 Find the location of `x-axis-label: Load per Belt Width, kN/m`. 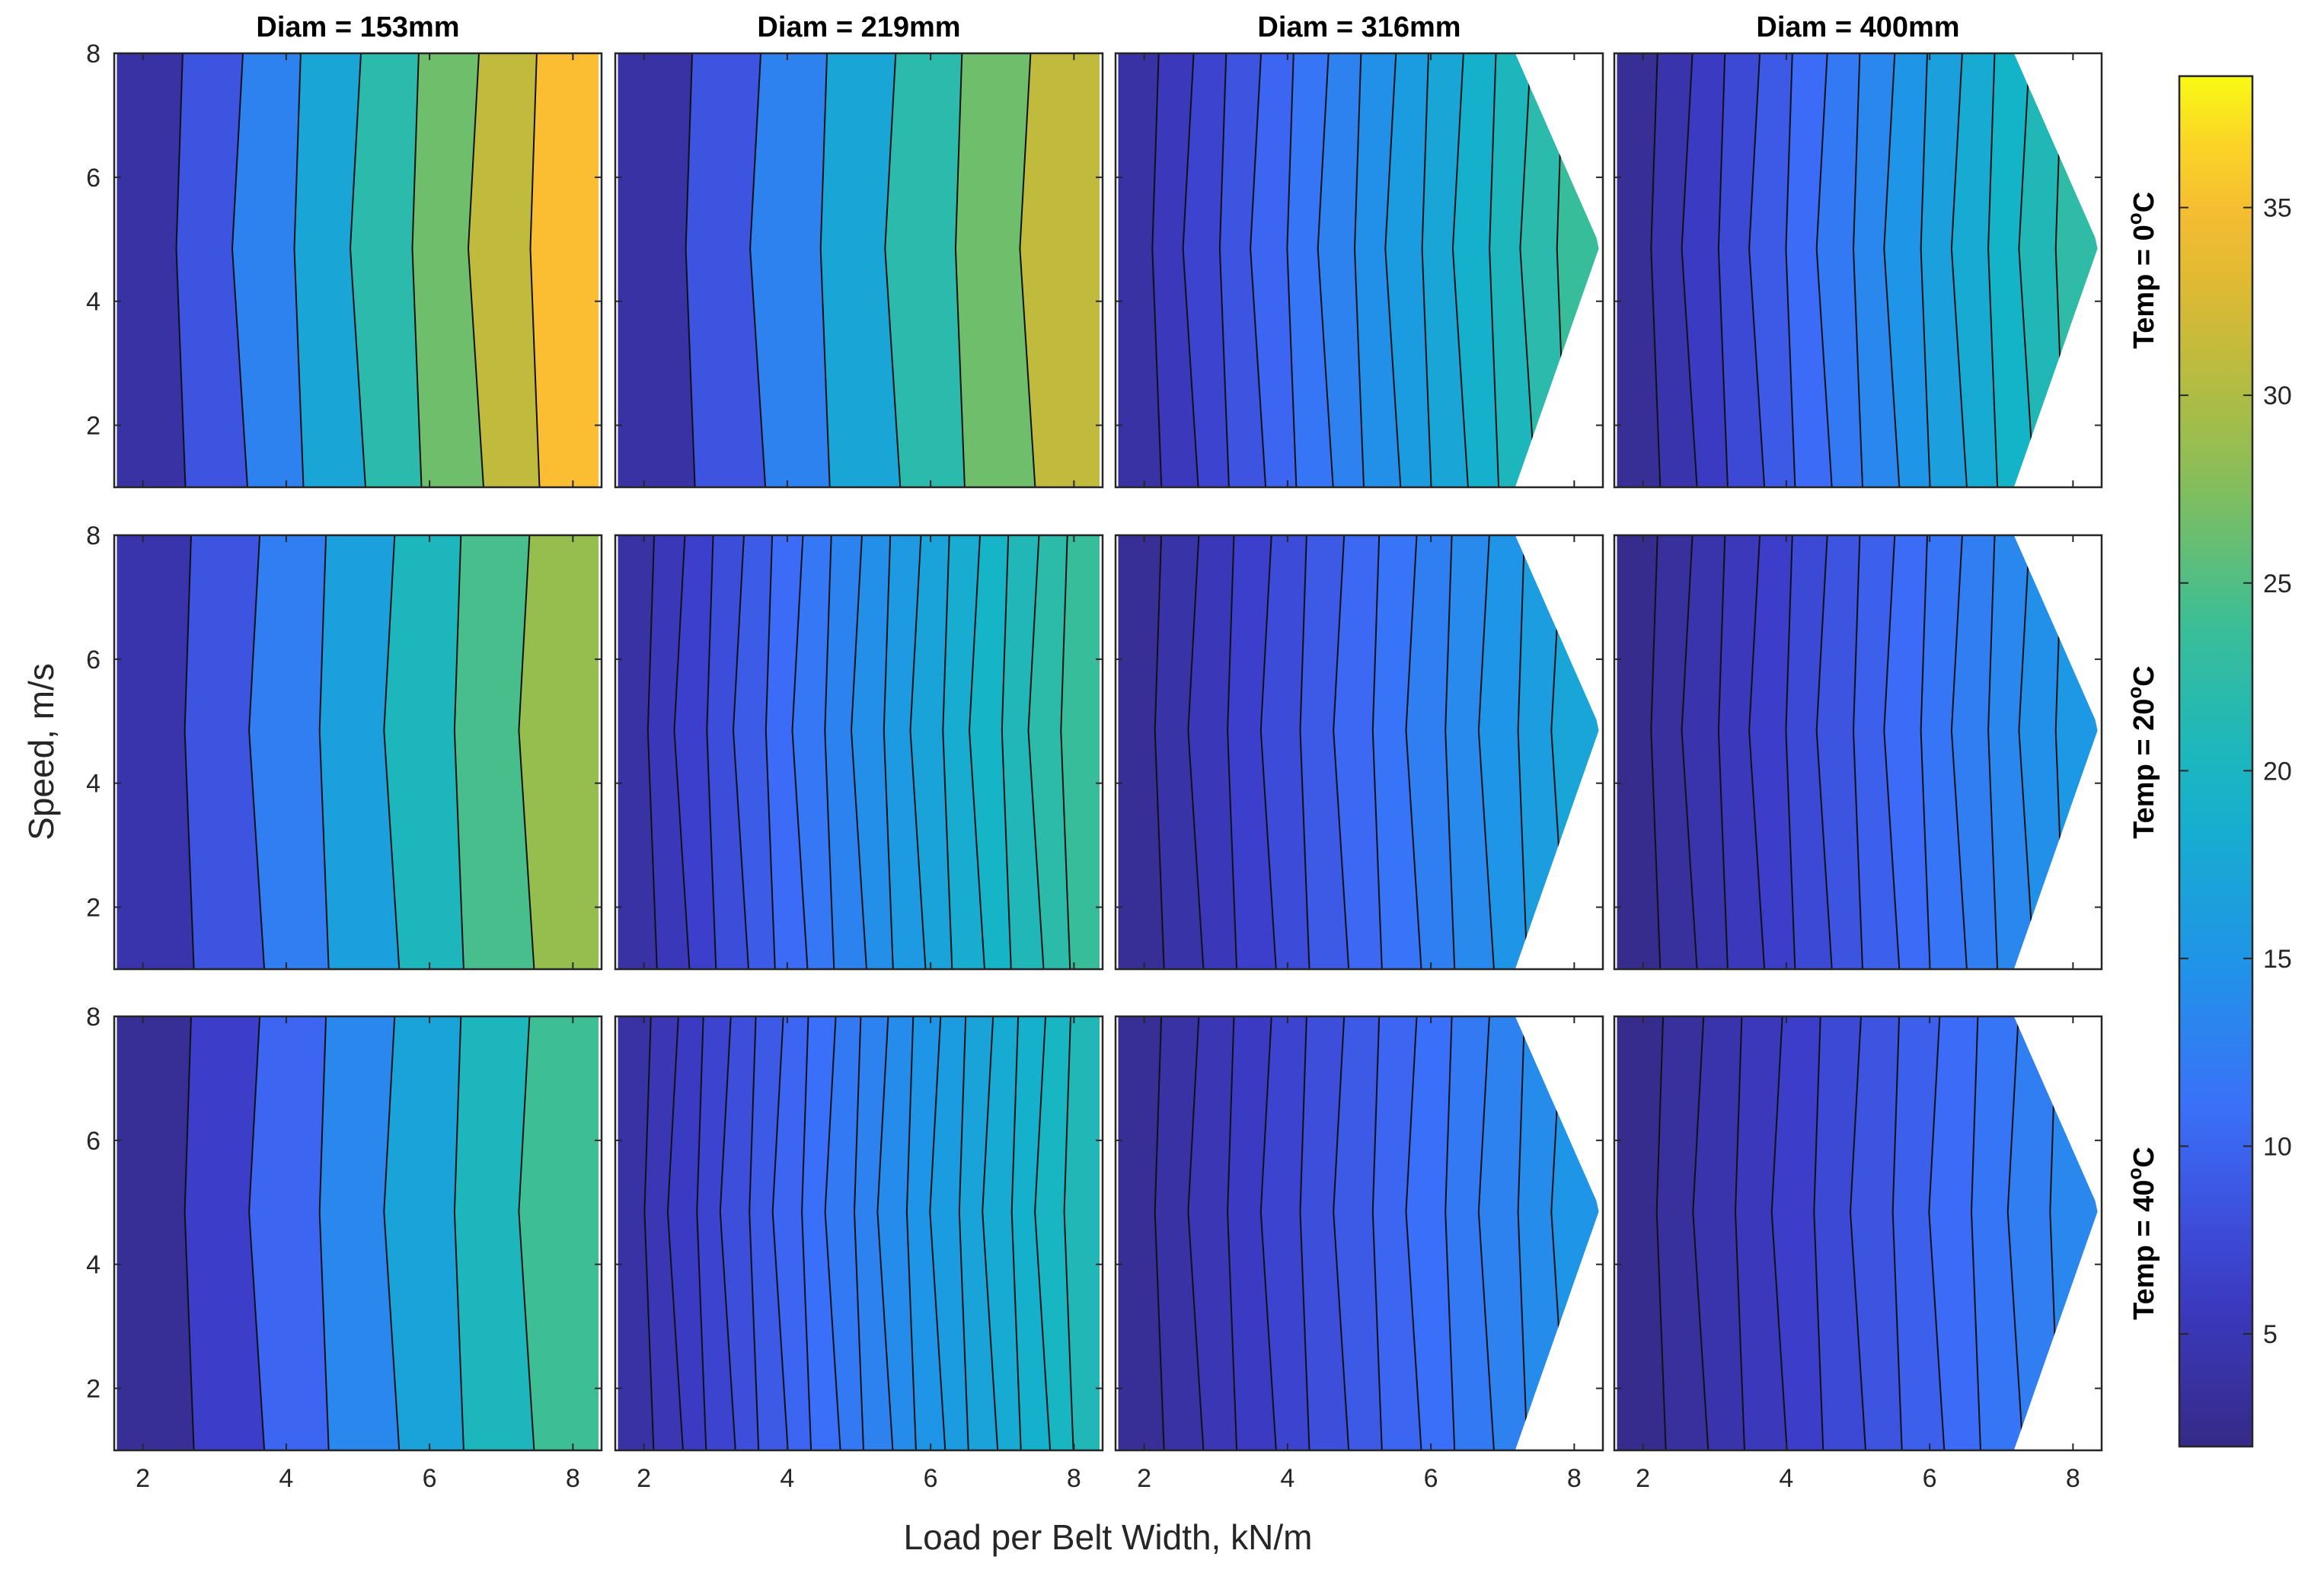

x-axis-label: Load per Belt Width, kN/m is located at coordinates (1108, 1537).